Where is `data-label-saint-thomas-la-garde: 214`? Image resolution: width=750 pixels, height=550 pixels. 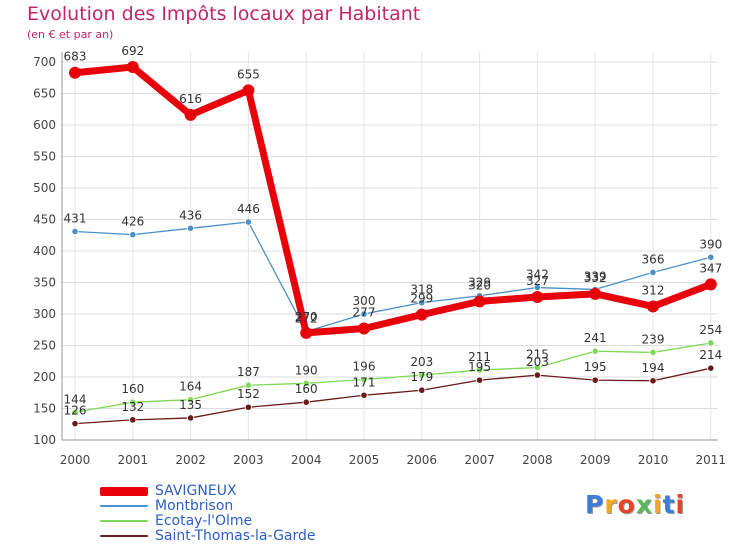
data-label-saint-thomas-la-garde: 214 is located at coordinates (710, 355).